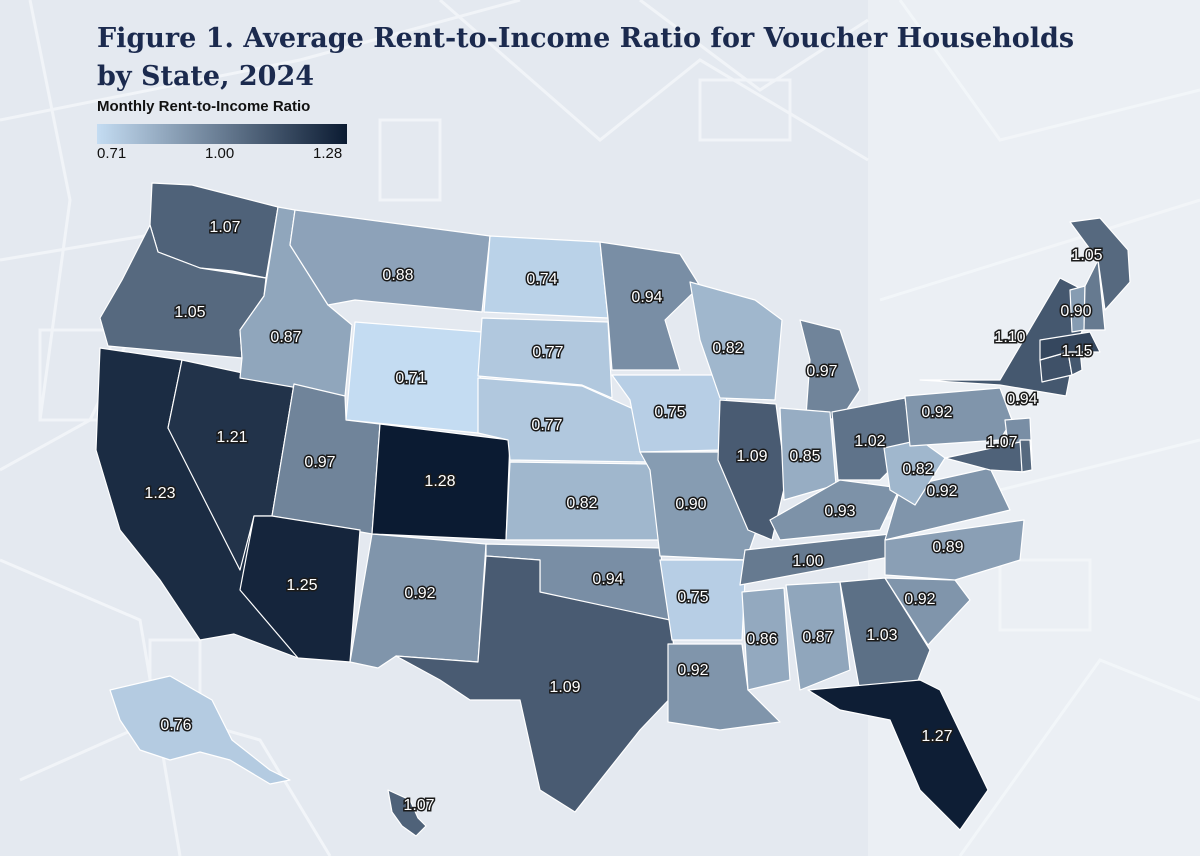  What do you see at coordinates (397, 275) in the screenshot?
I see `value-label-mt: 0.88` at bounding box center [397, 275].